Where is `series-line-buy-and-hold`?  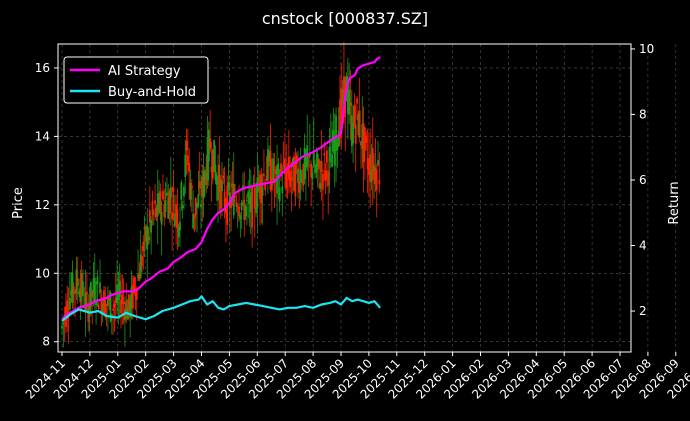 series-line-buy-and-hold is located at coordinates (221, 308).